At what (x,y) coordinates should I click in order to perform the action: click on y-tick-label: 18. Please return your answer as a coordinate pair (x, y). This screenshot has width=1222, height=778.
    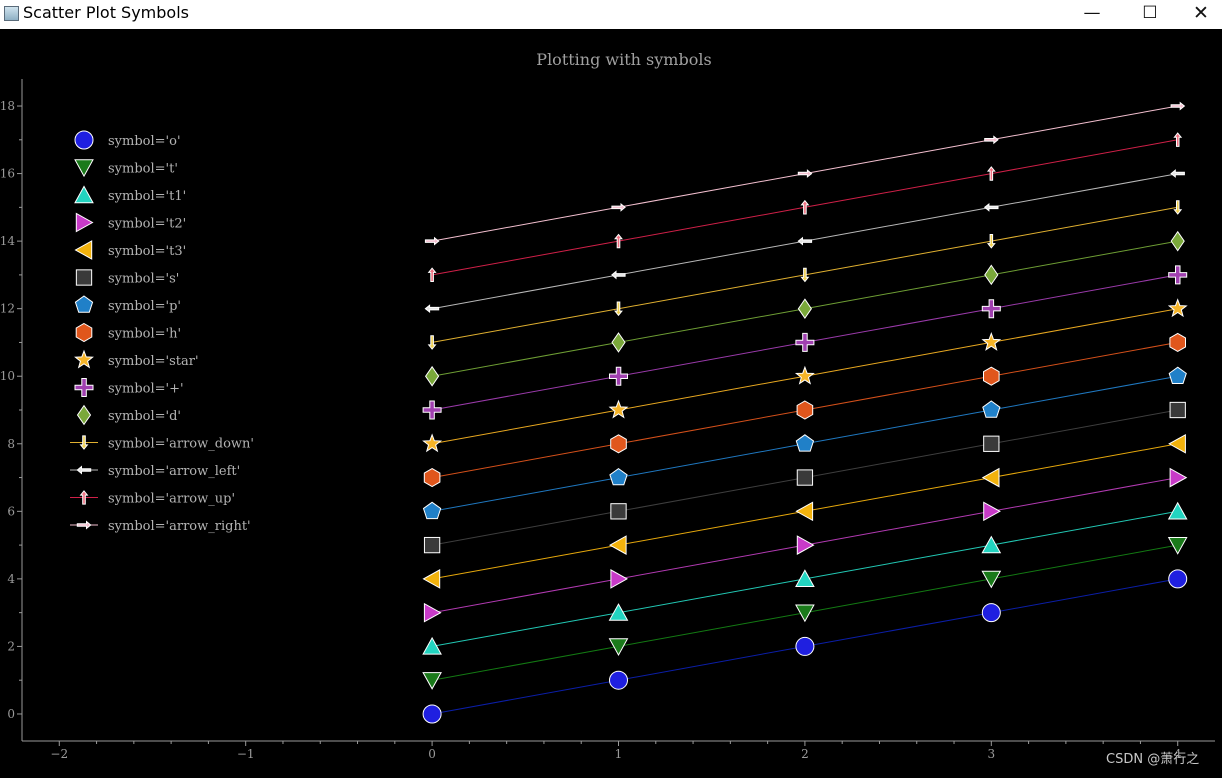
    Looking at the image, I should click on (7, 106).